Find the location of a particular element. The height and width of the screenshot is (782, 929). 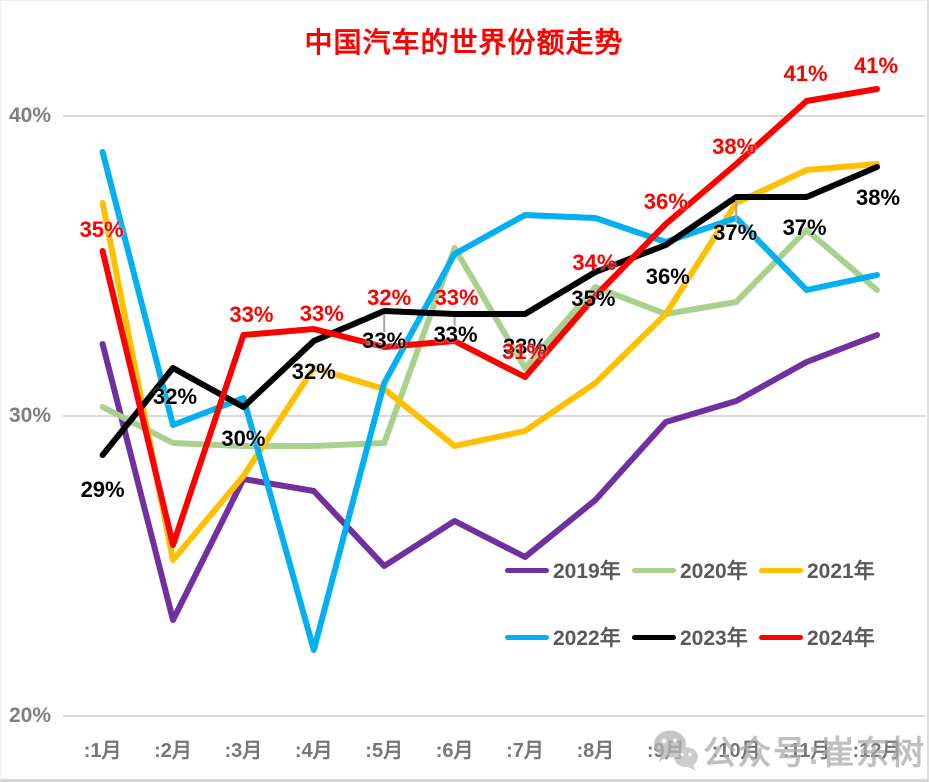

x-tick-label: :7月 is located at coordinates (525, 751).